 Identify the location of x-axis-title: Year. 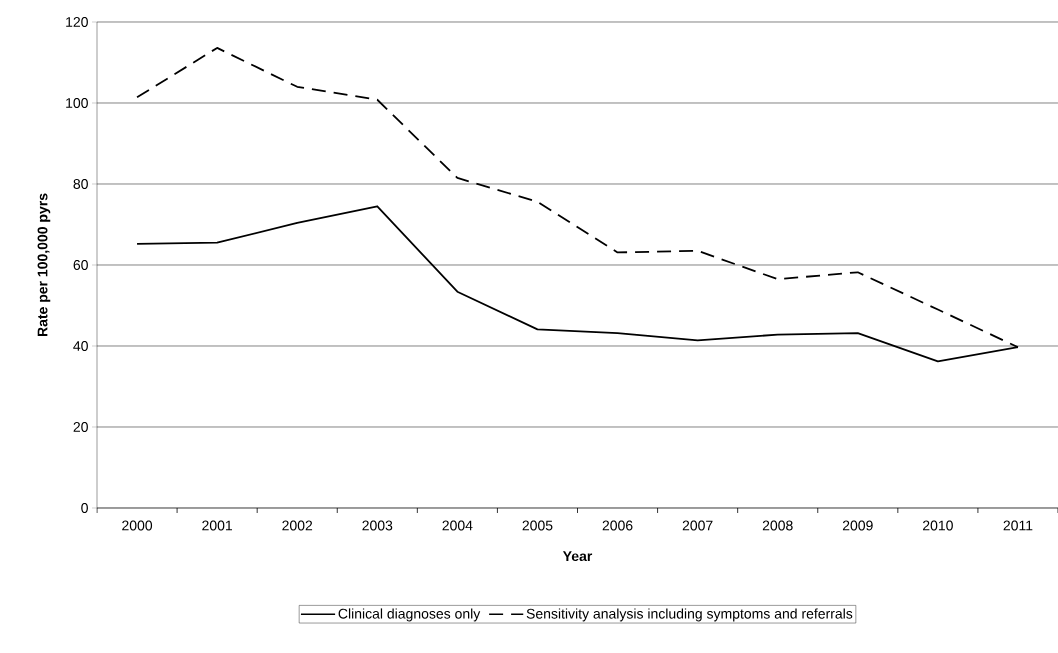
(577, 556).